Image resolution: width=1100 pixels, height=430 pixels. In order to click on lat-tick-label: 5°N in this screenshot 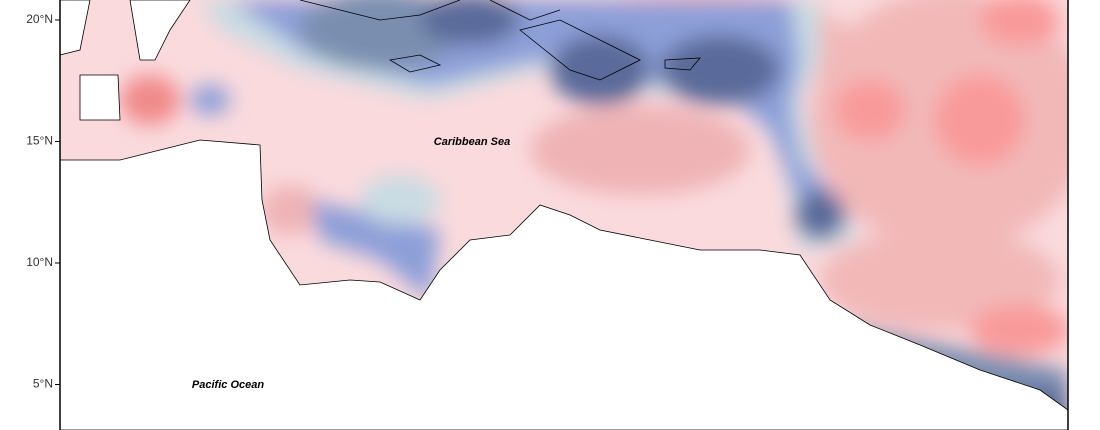, I will do `click(43, 384)`.